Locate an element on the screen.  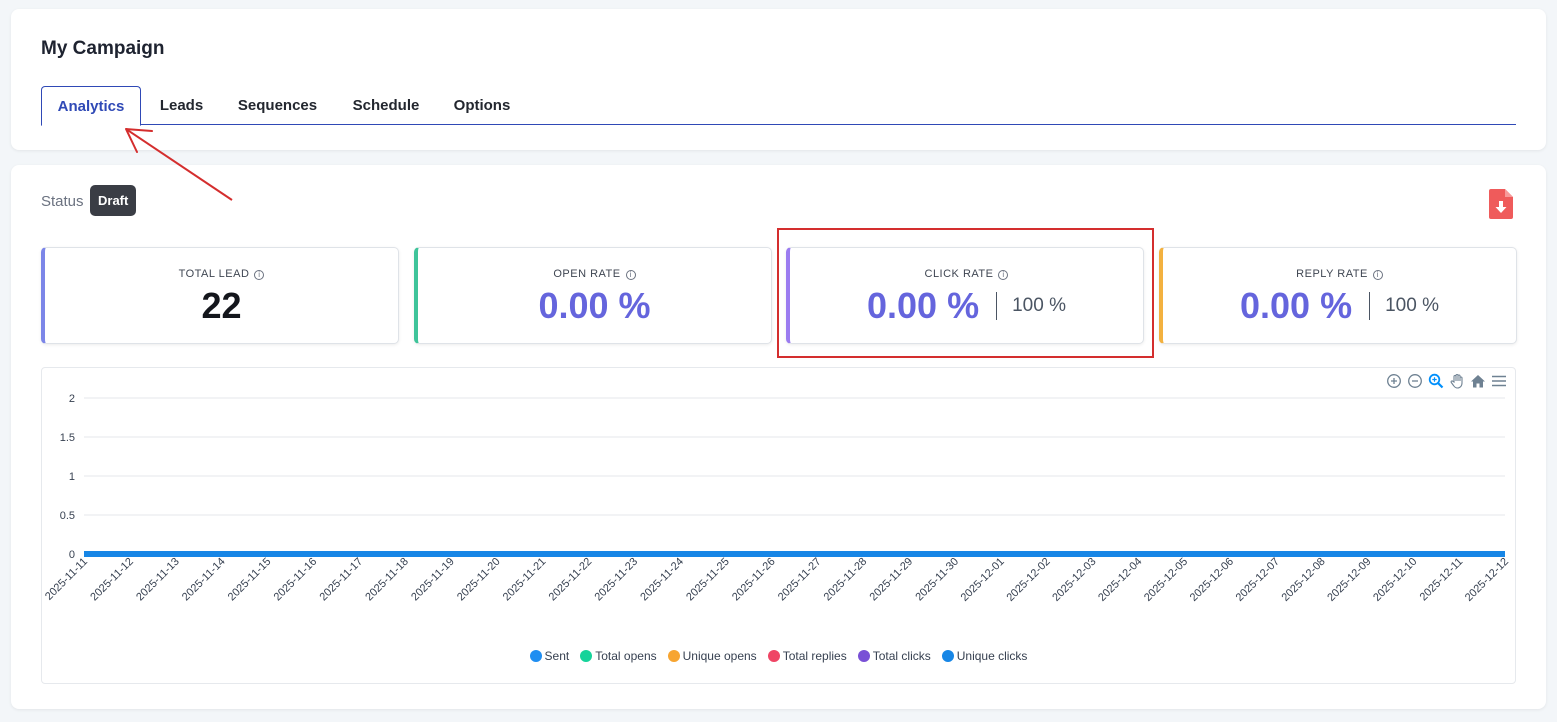
y-tick-label: 1.5 is located at coordinates (67, 438).